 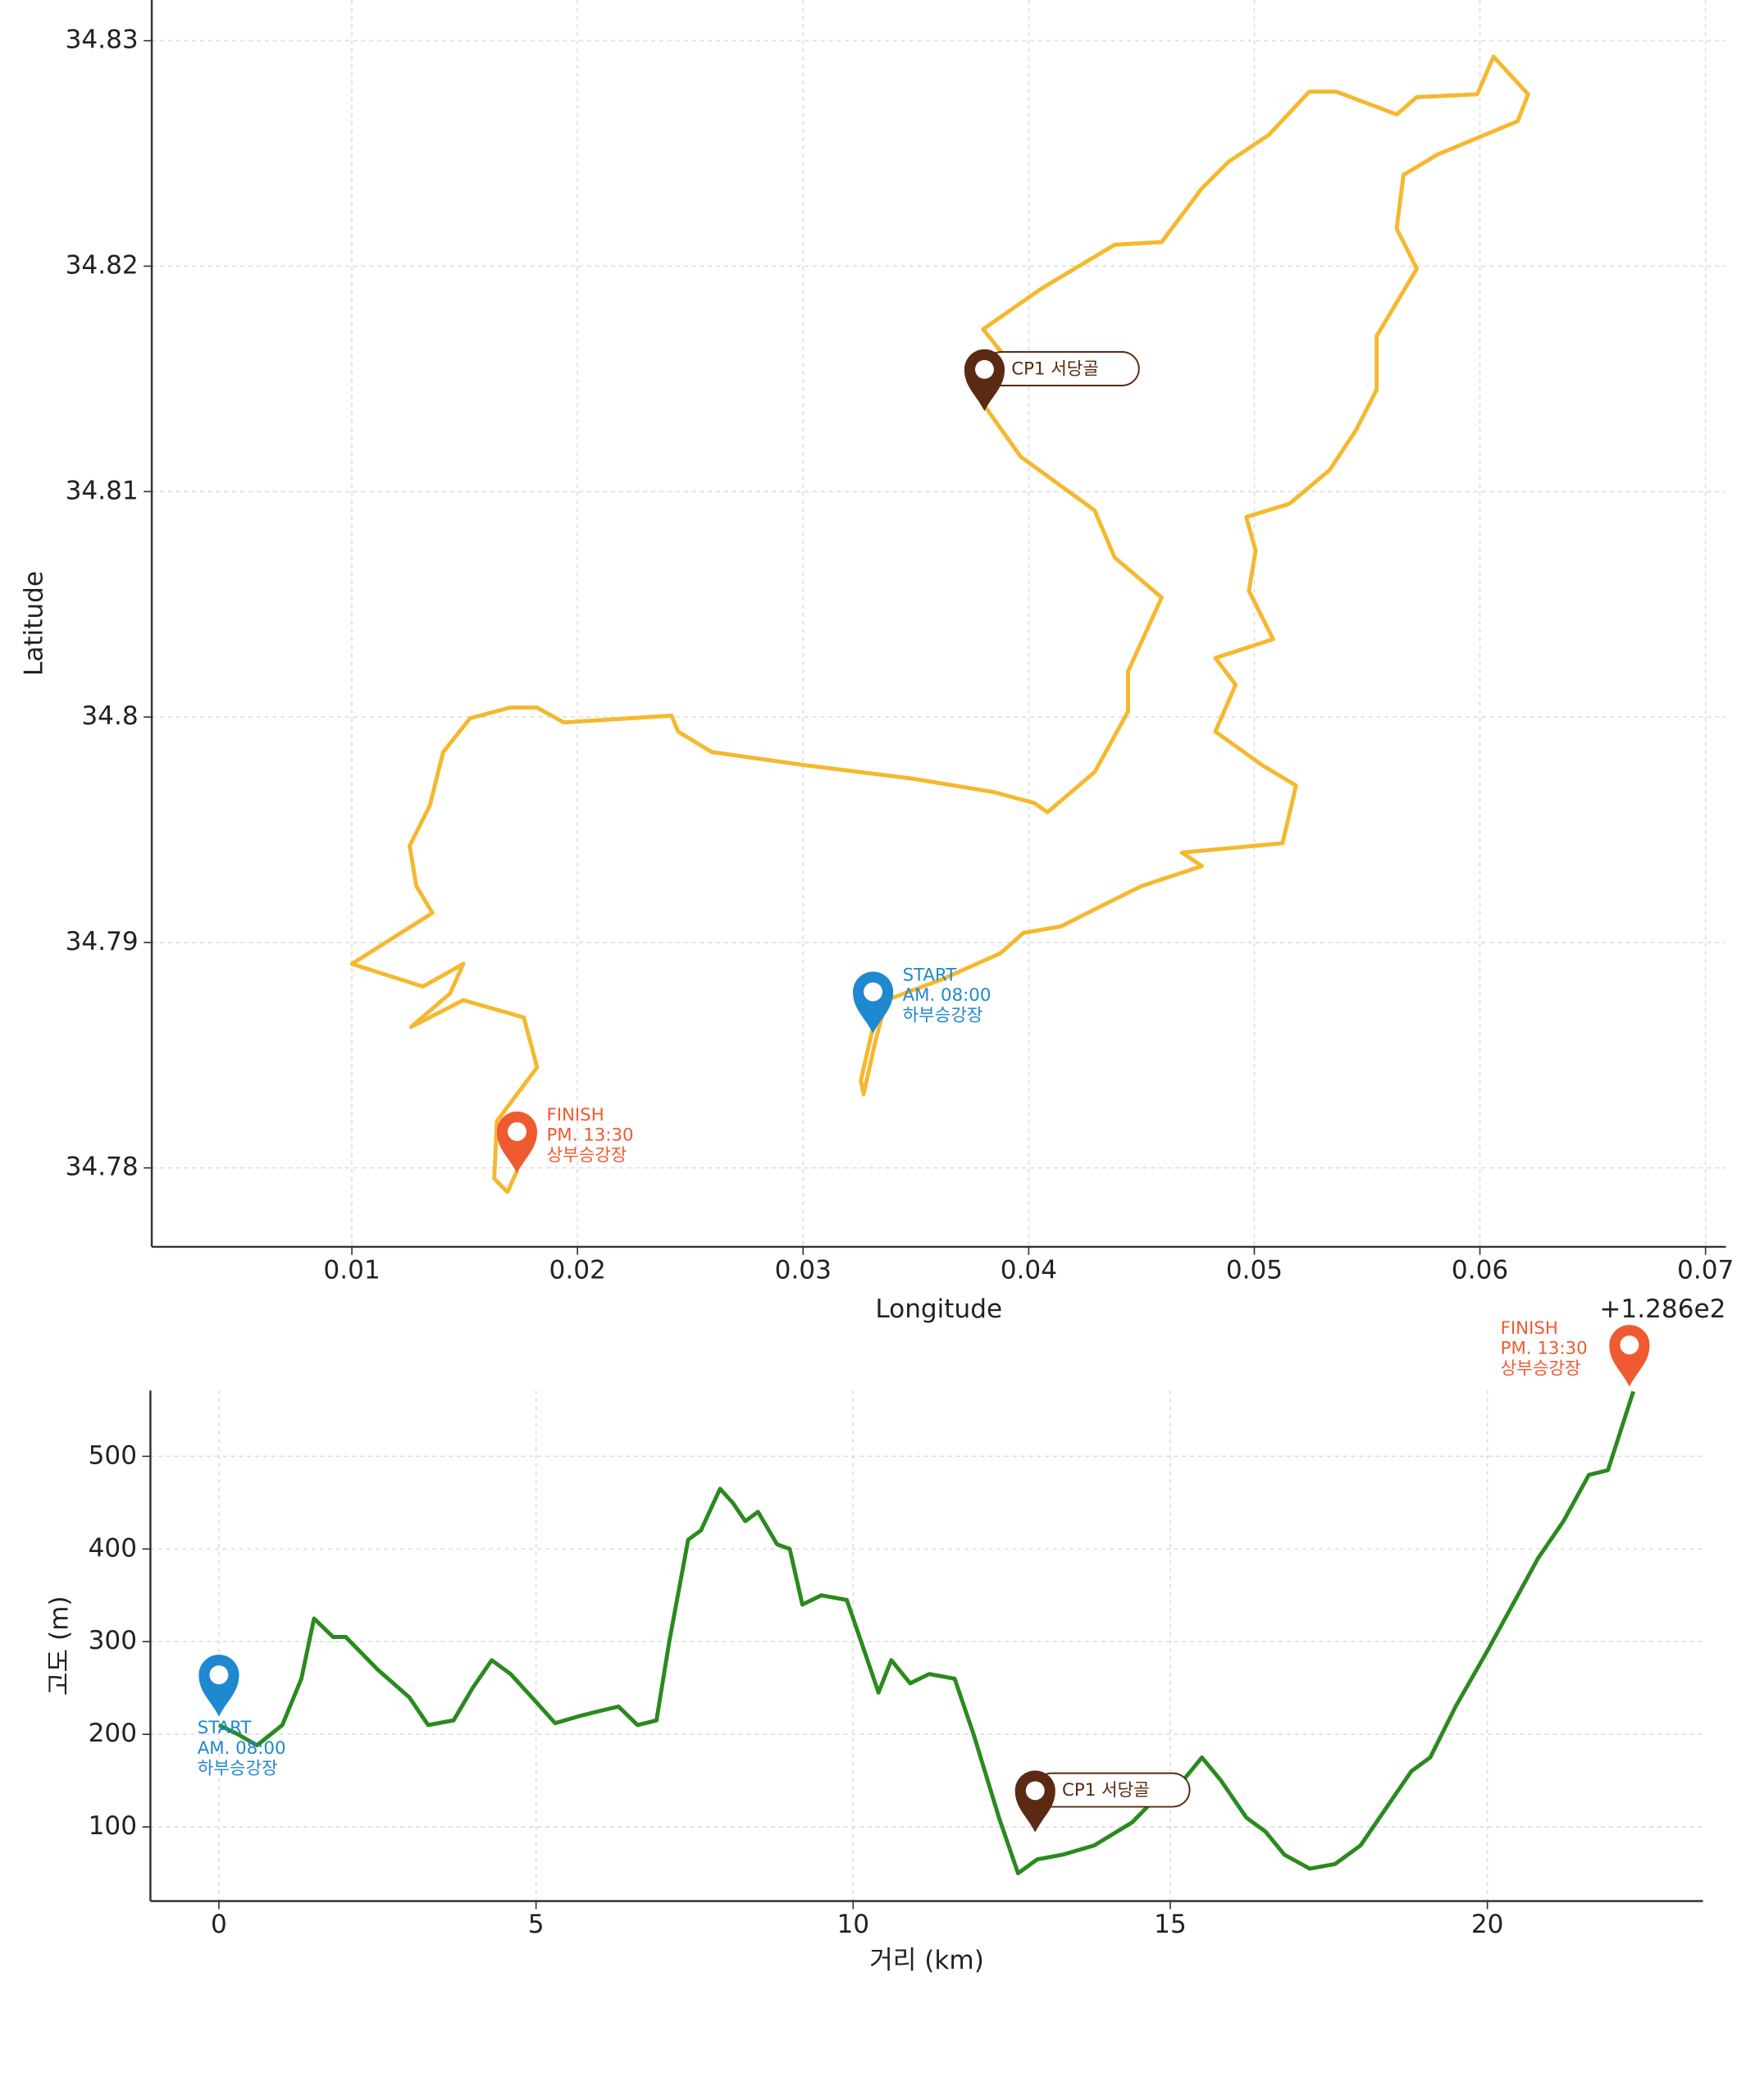 I want to click on x-tick-label: 0.06, so click(x=1480, y=1270).